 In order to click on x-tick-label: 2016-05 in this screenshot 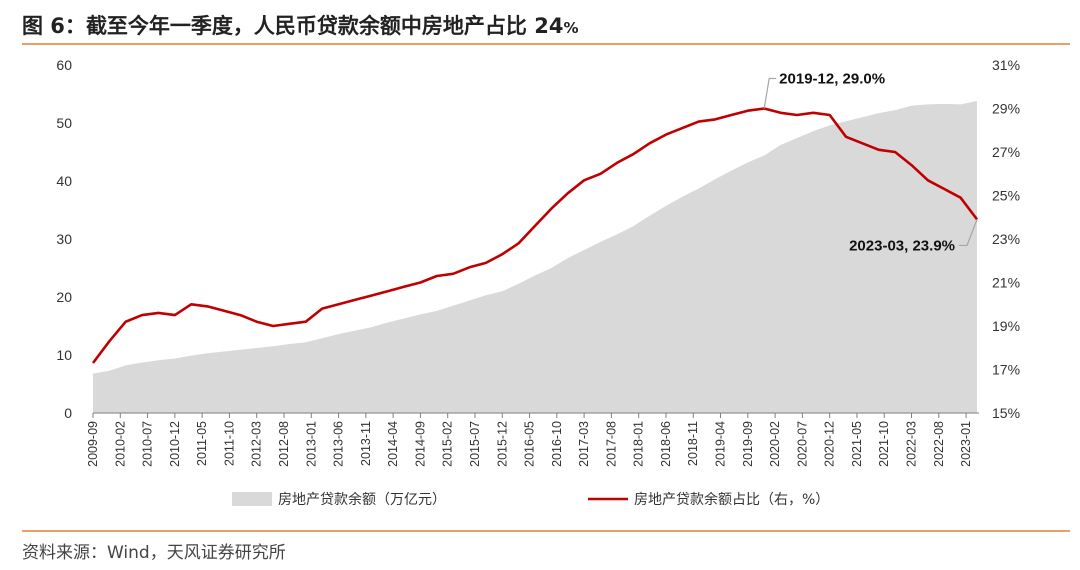, I will do `click(530, 444)`.